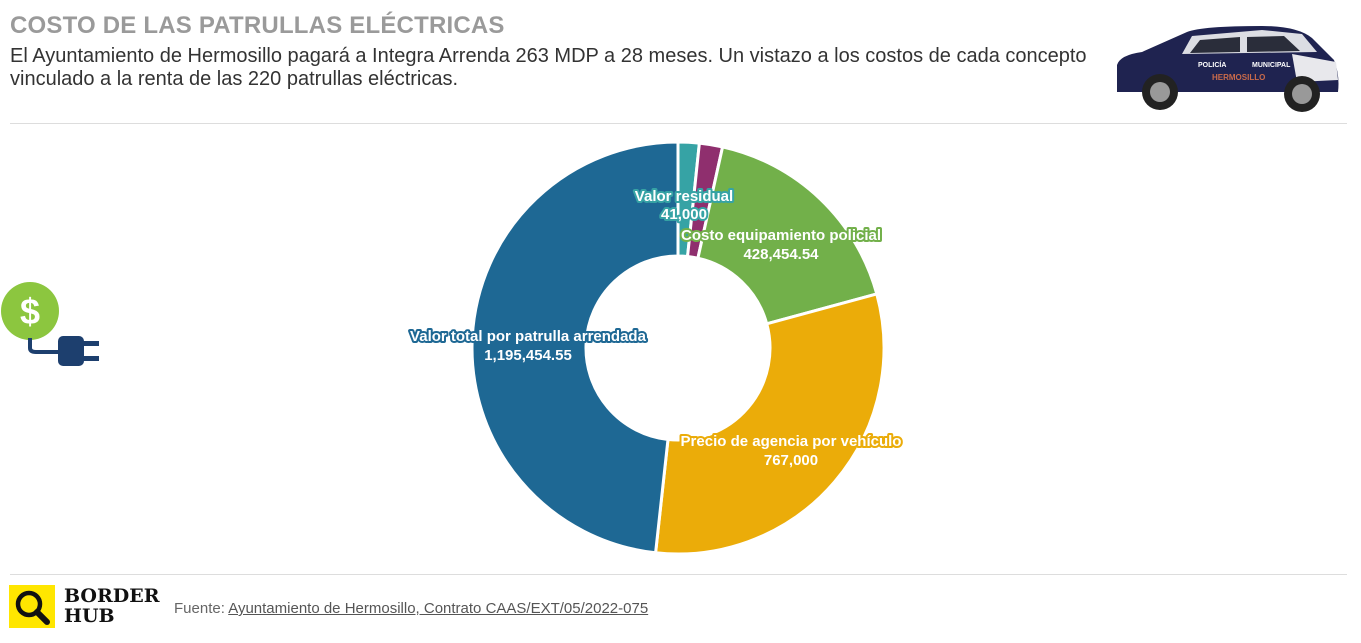  What do you see at coordinates (1271, 65) in the screenshot?
I see `car-text-municipal: MUNICIPAL` at bounding box center [1271, 65].